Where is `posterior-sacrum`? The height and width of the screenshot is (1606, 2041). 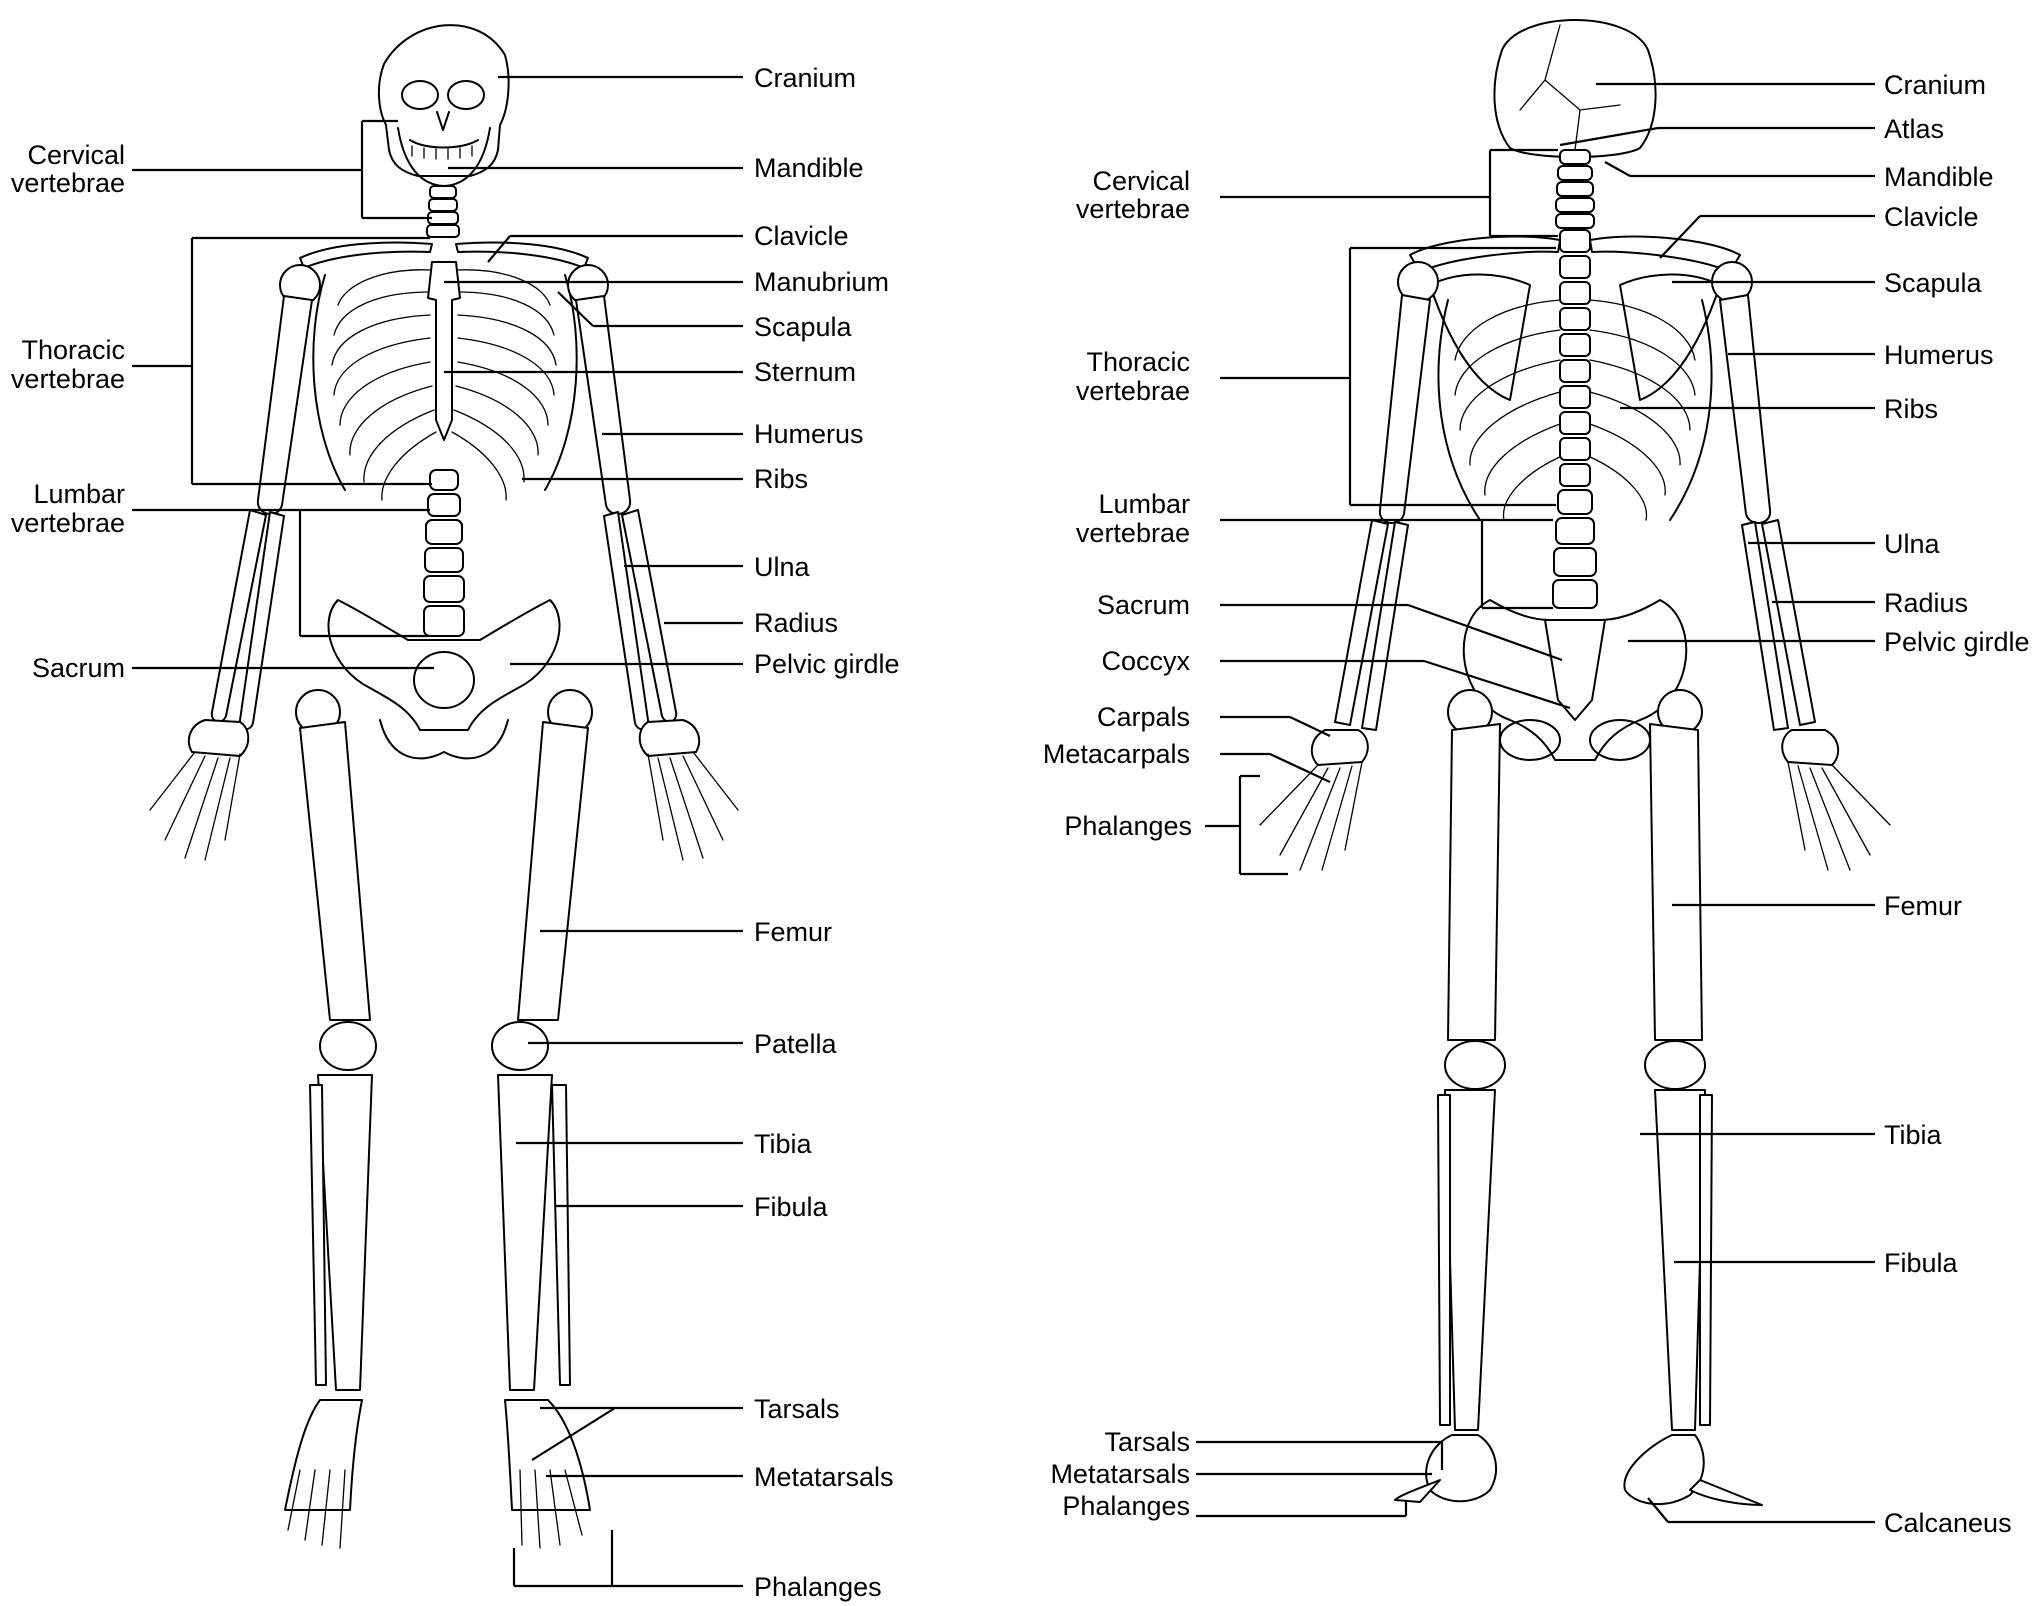 posterior-sacrum is located at coordinates (1575, 670).